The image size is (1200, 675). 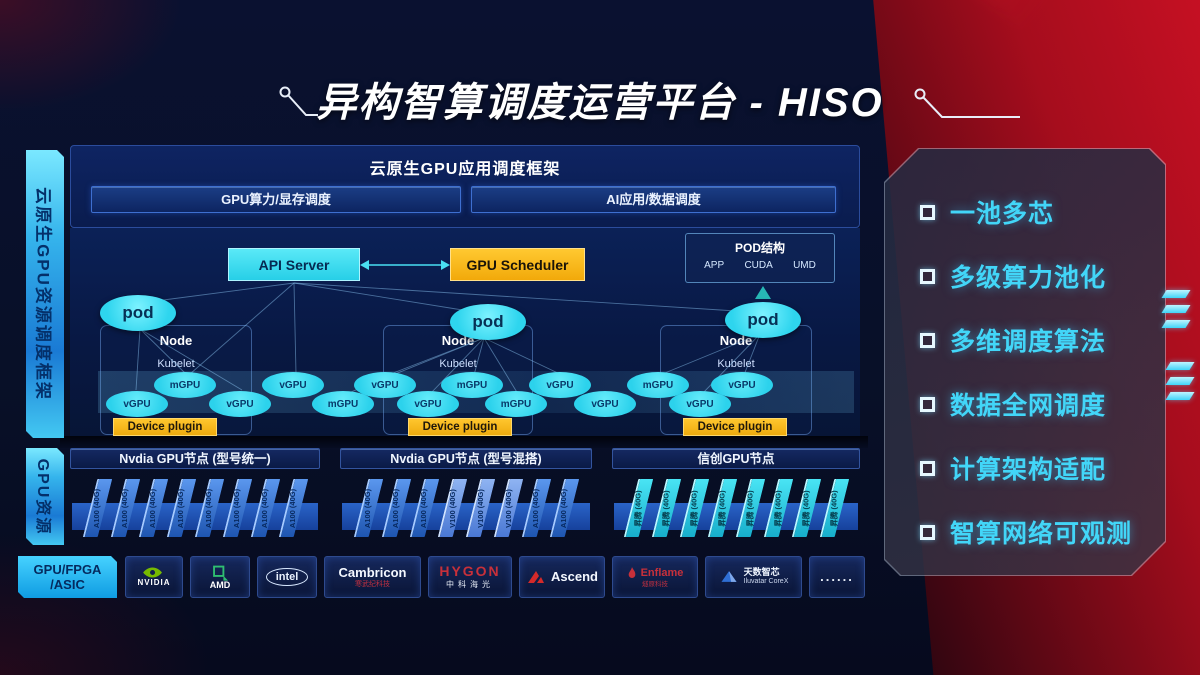 What do you see at coordinates (1026, 532) in the screenshot?
I see `feature-item: 智算网络可观测` at bounding box center [1026, 532].